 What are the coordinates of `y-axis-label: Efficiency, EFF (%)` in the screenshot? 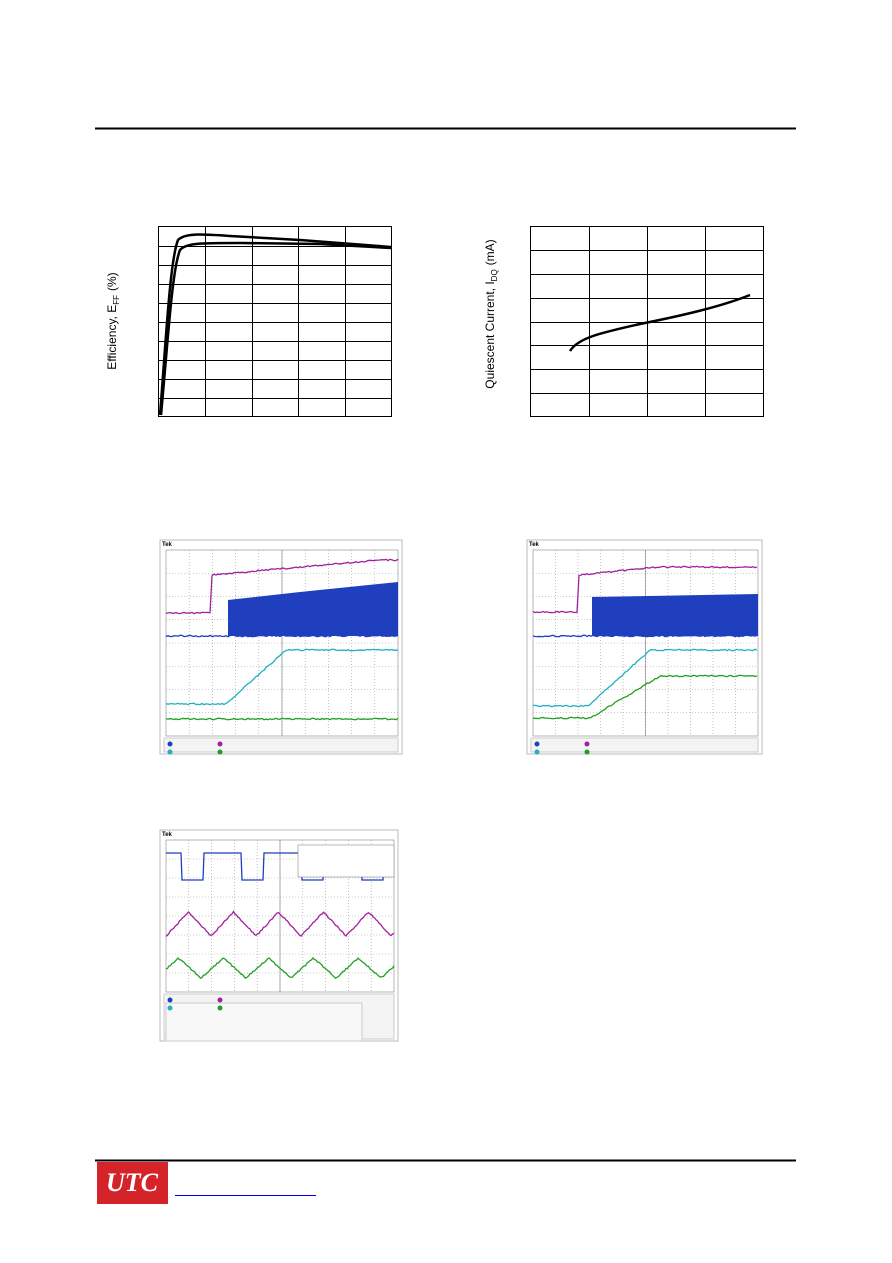 It's located at (113, 320).